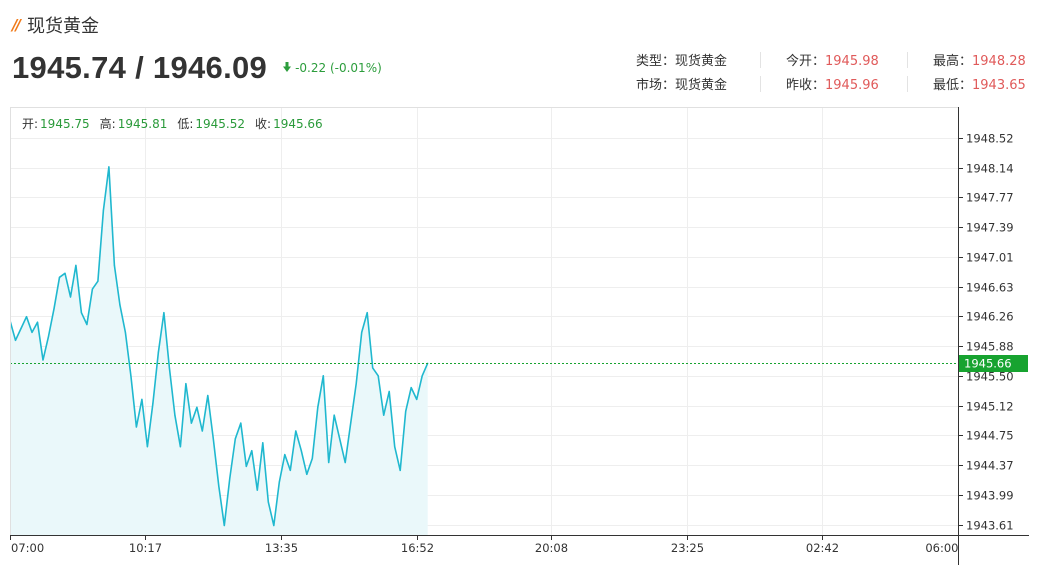  What do you see at coordinates (62, 26) in the screenshot?
I see `page-title: 现货黄金` at bounding box center [62, 26].